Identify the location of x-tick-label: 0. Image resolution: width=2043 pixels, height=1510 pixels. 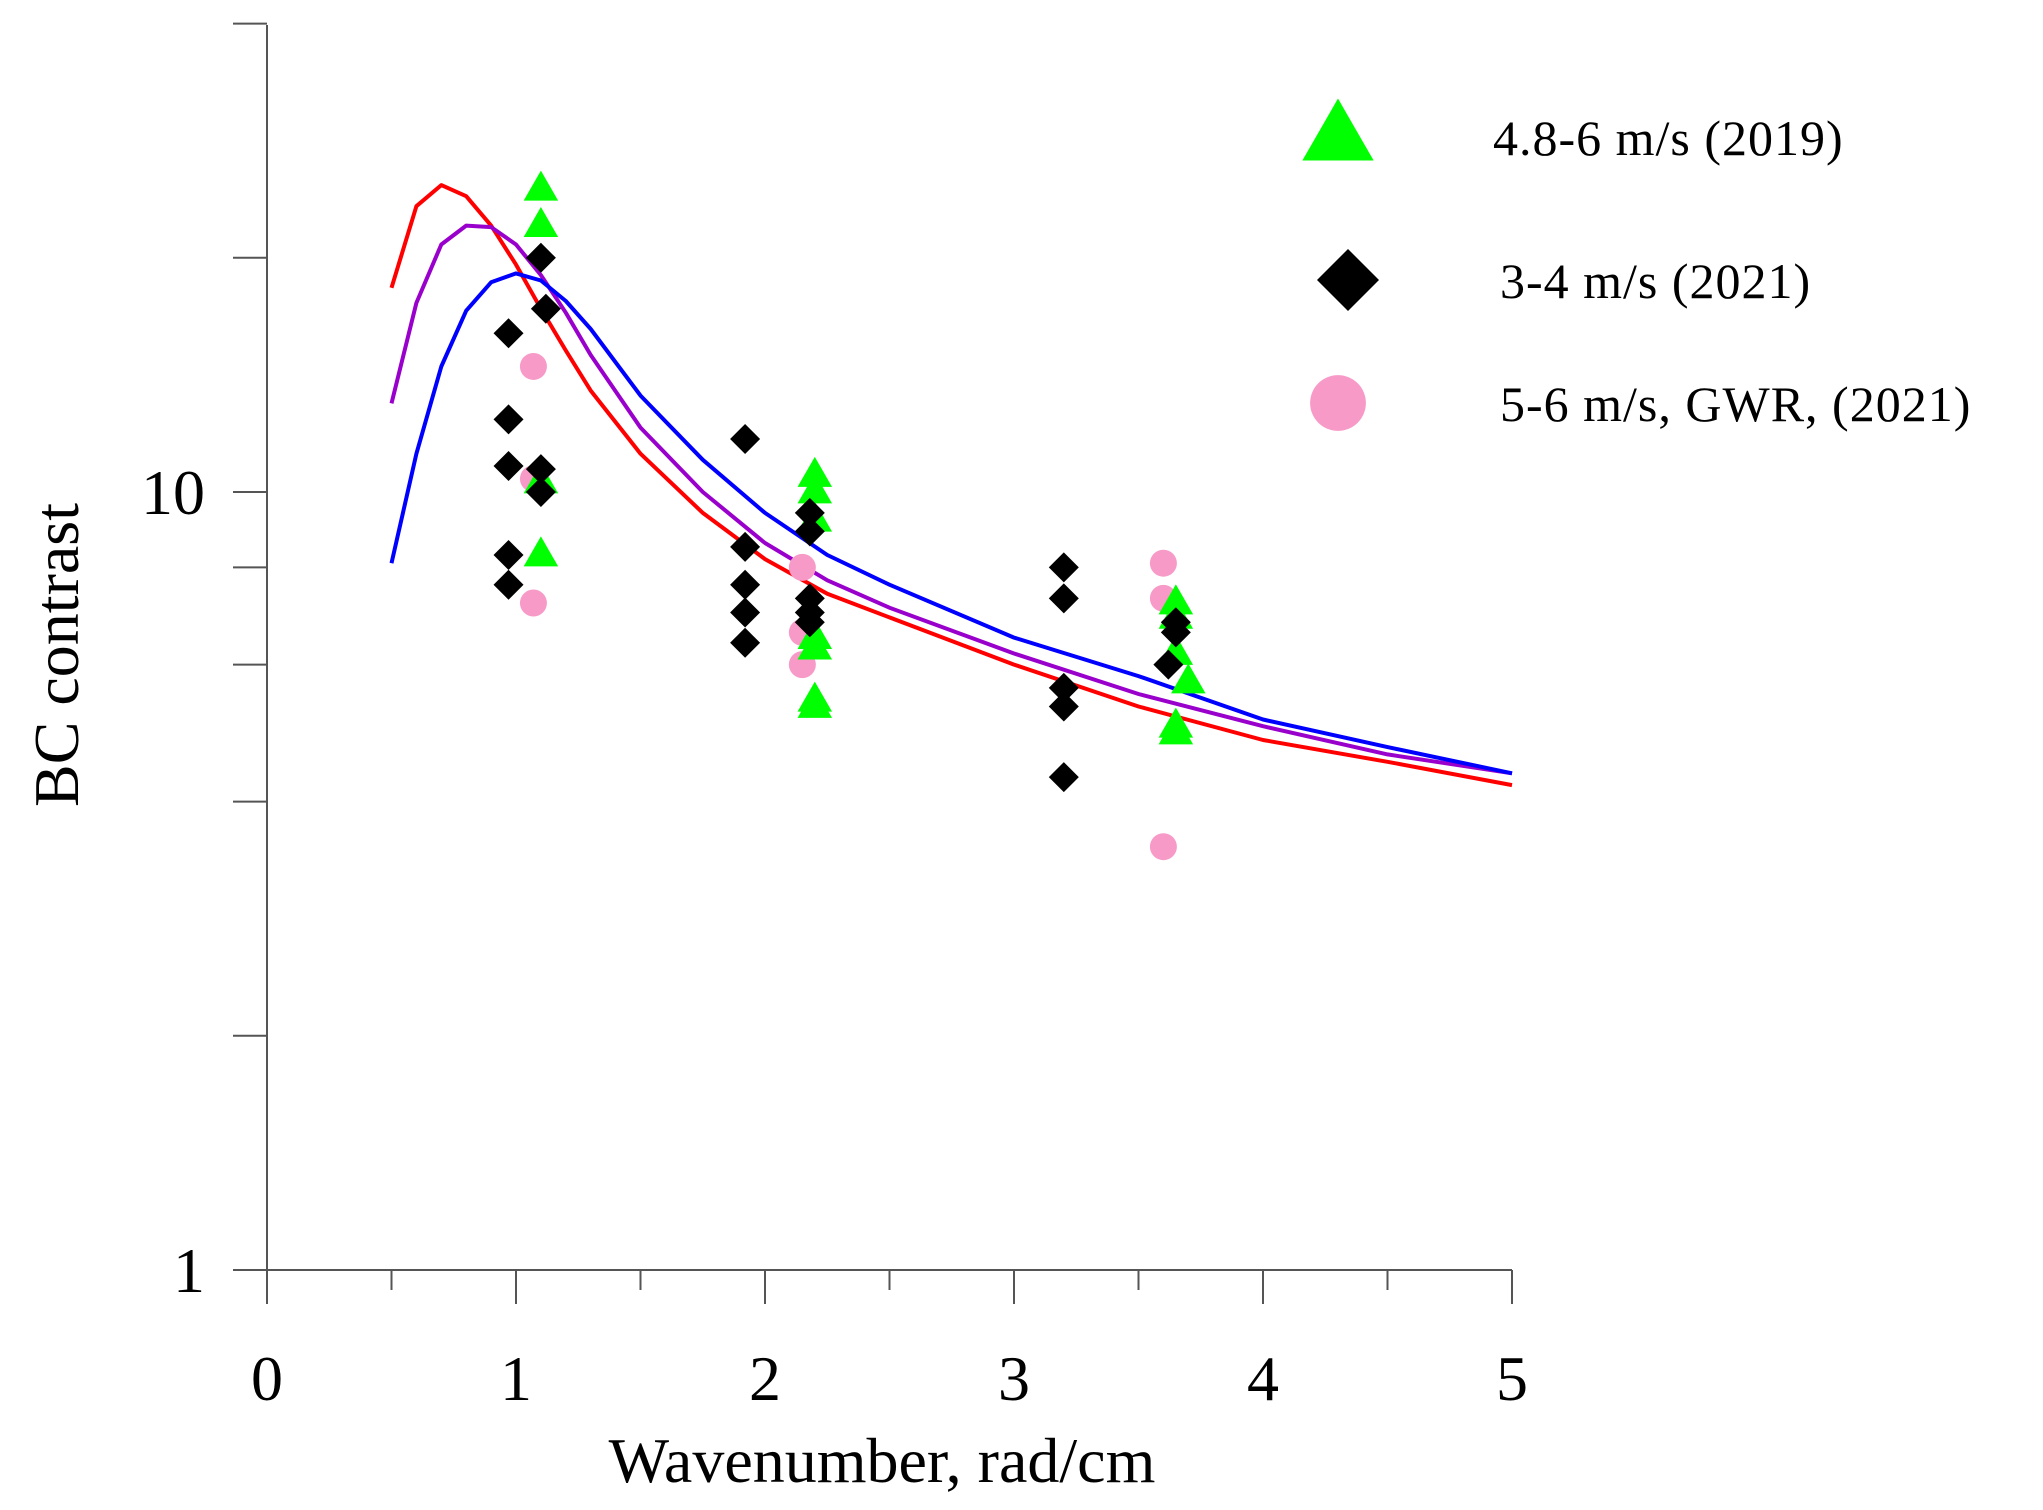
(267, 1378).